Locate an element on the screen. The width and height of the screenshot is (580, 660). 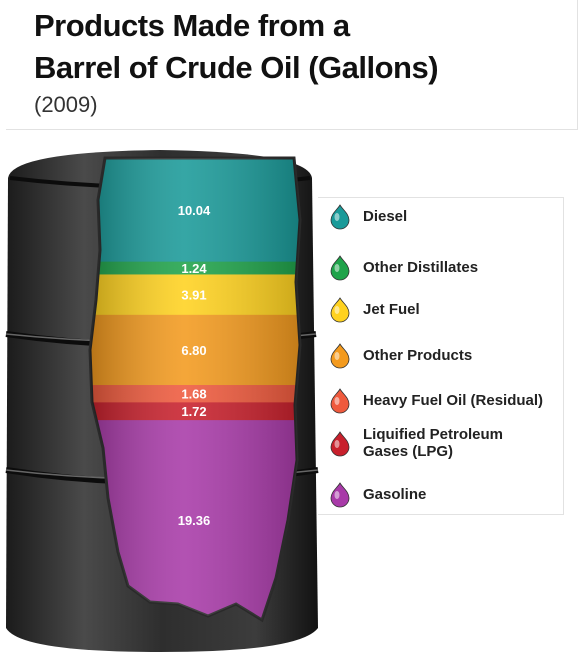
value-label: 1.24 is located at coordinates (194, 268).